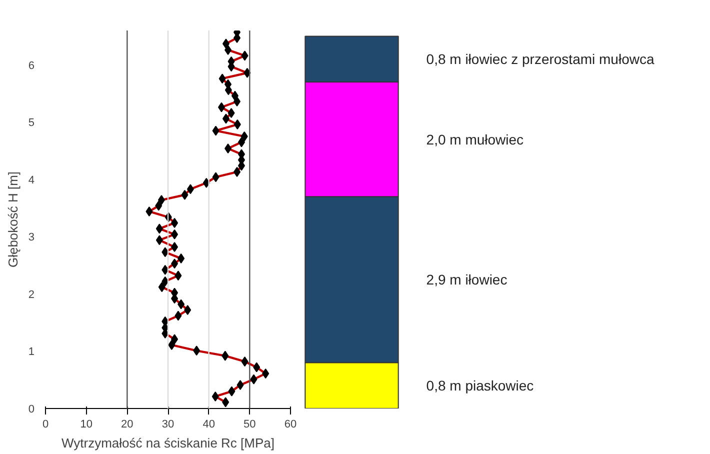 The image size is (710, 454). I want to click on x-tick-label: 10, so click(86, 424).